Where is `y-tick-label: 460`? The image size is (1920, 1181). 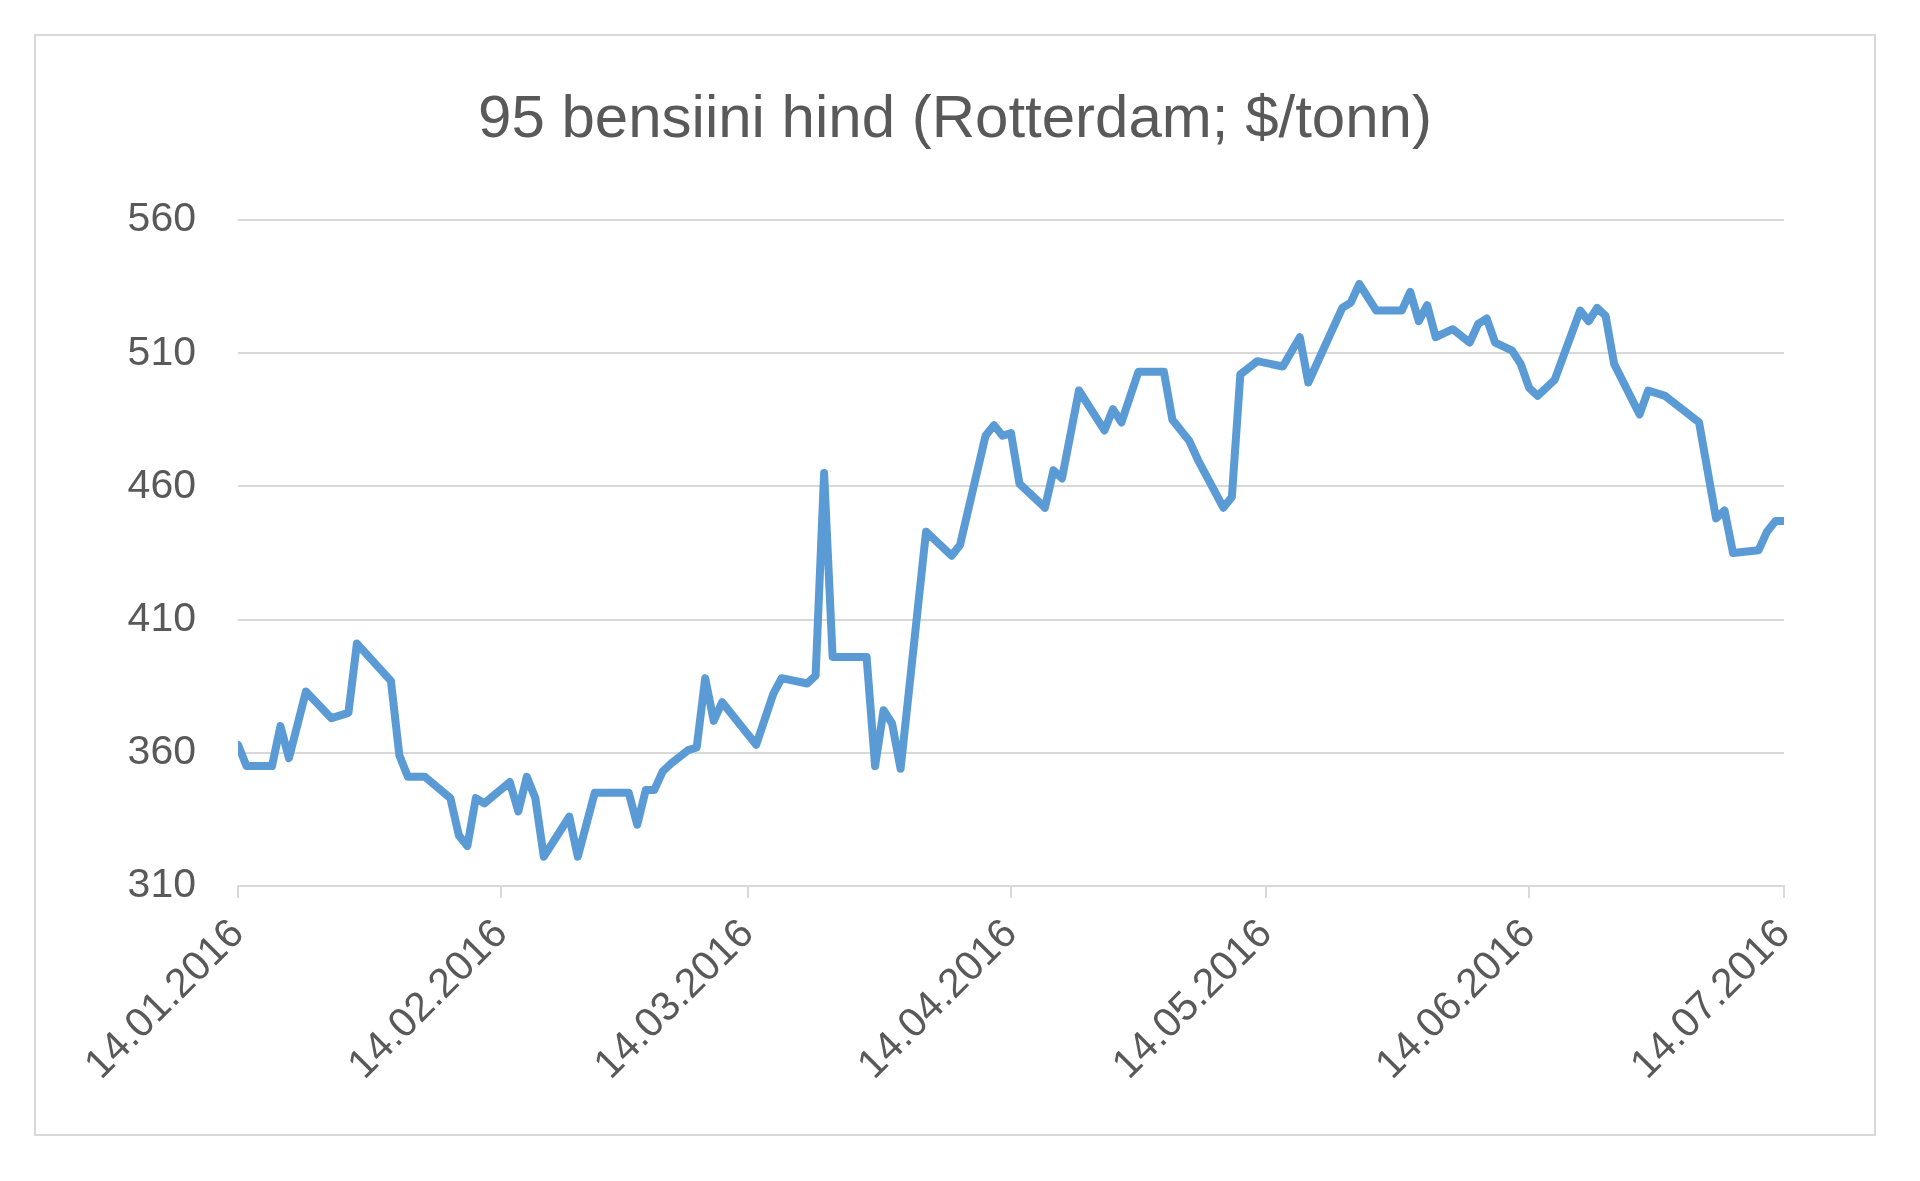 y-tick-label: 460 is located at coordinates (161, 483).